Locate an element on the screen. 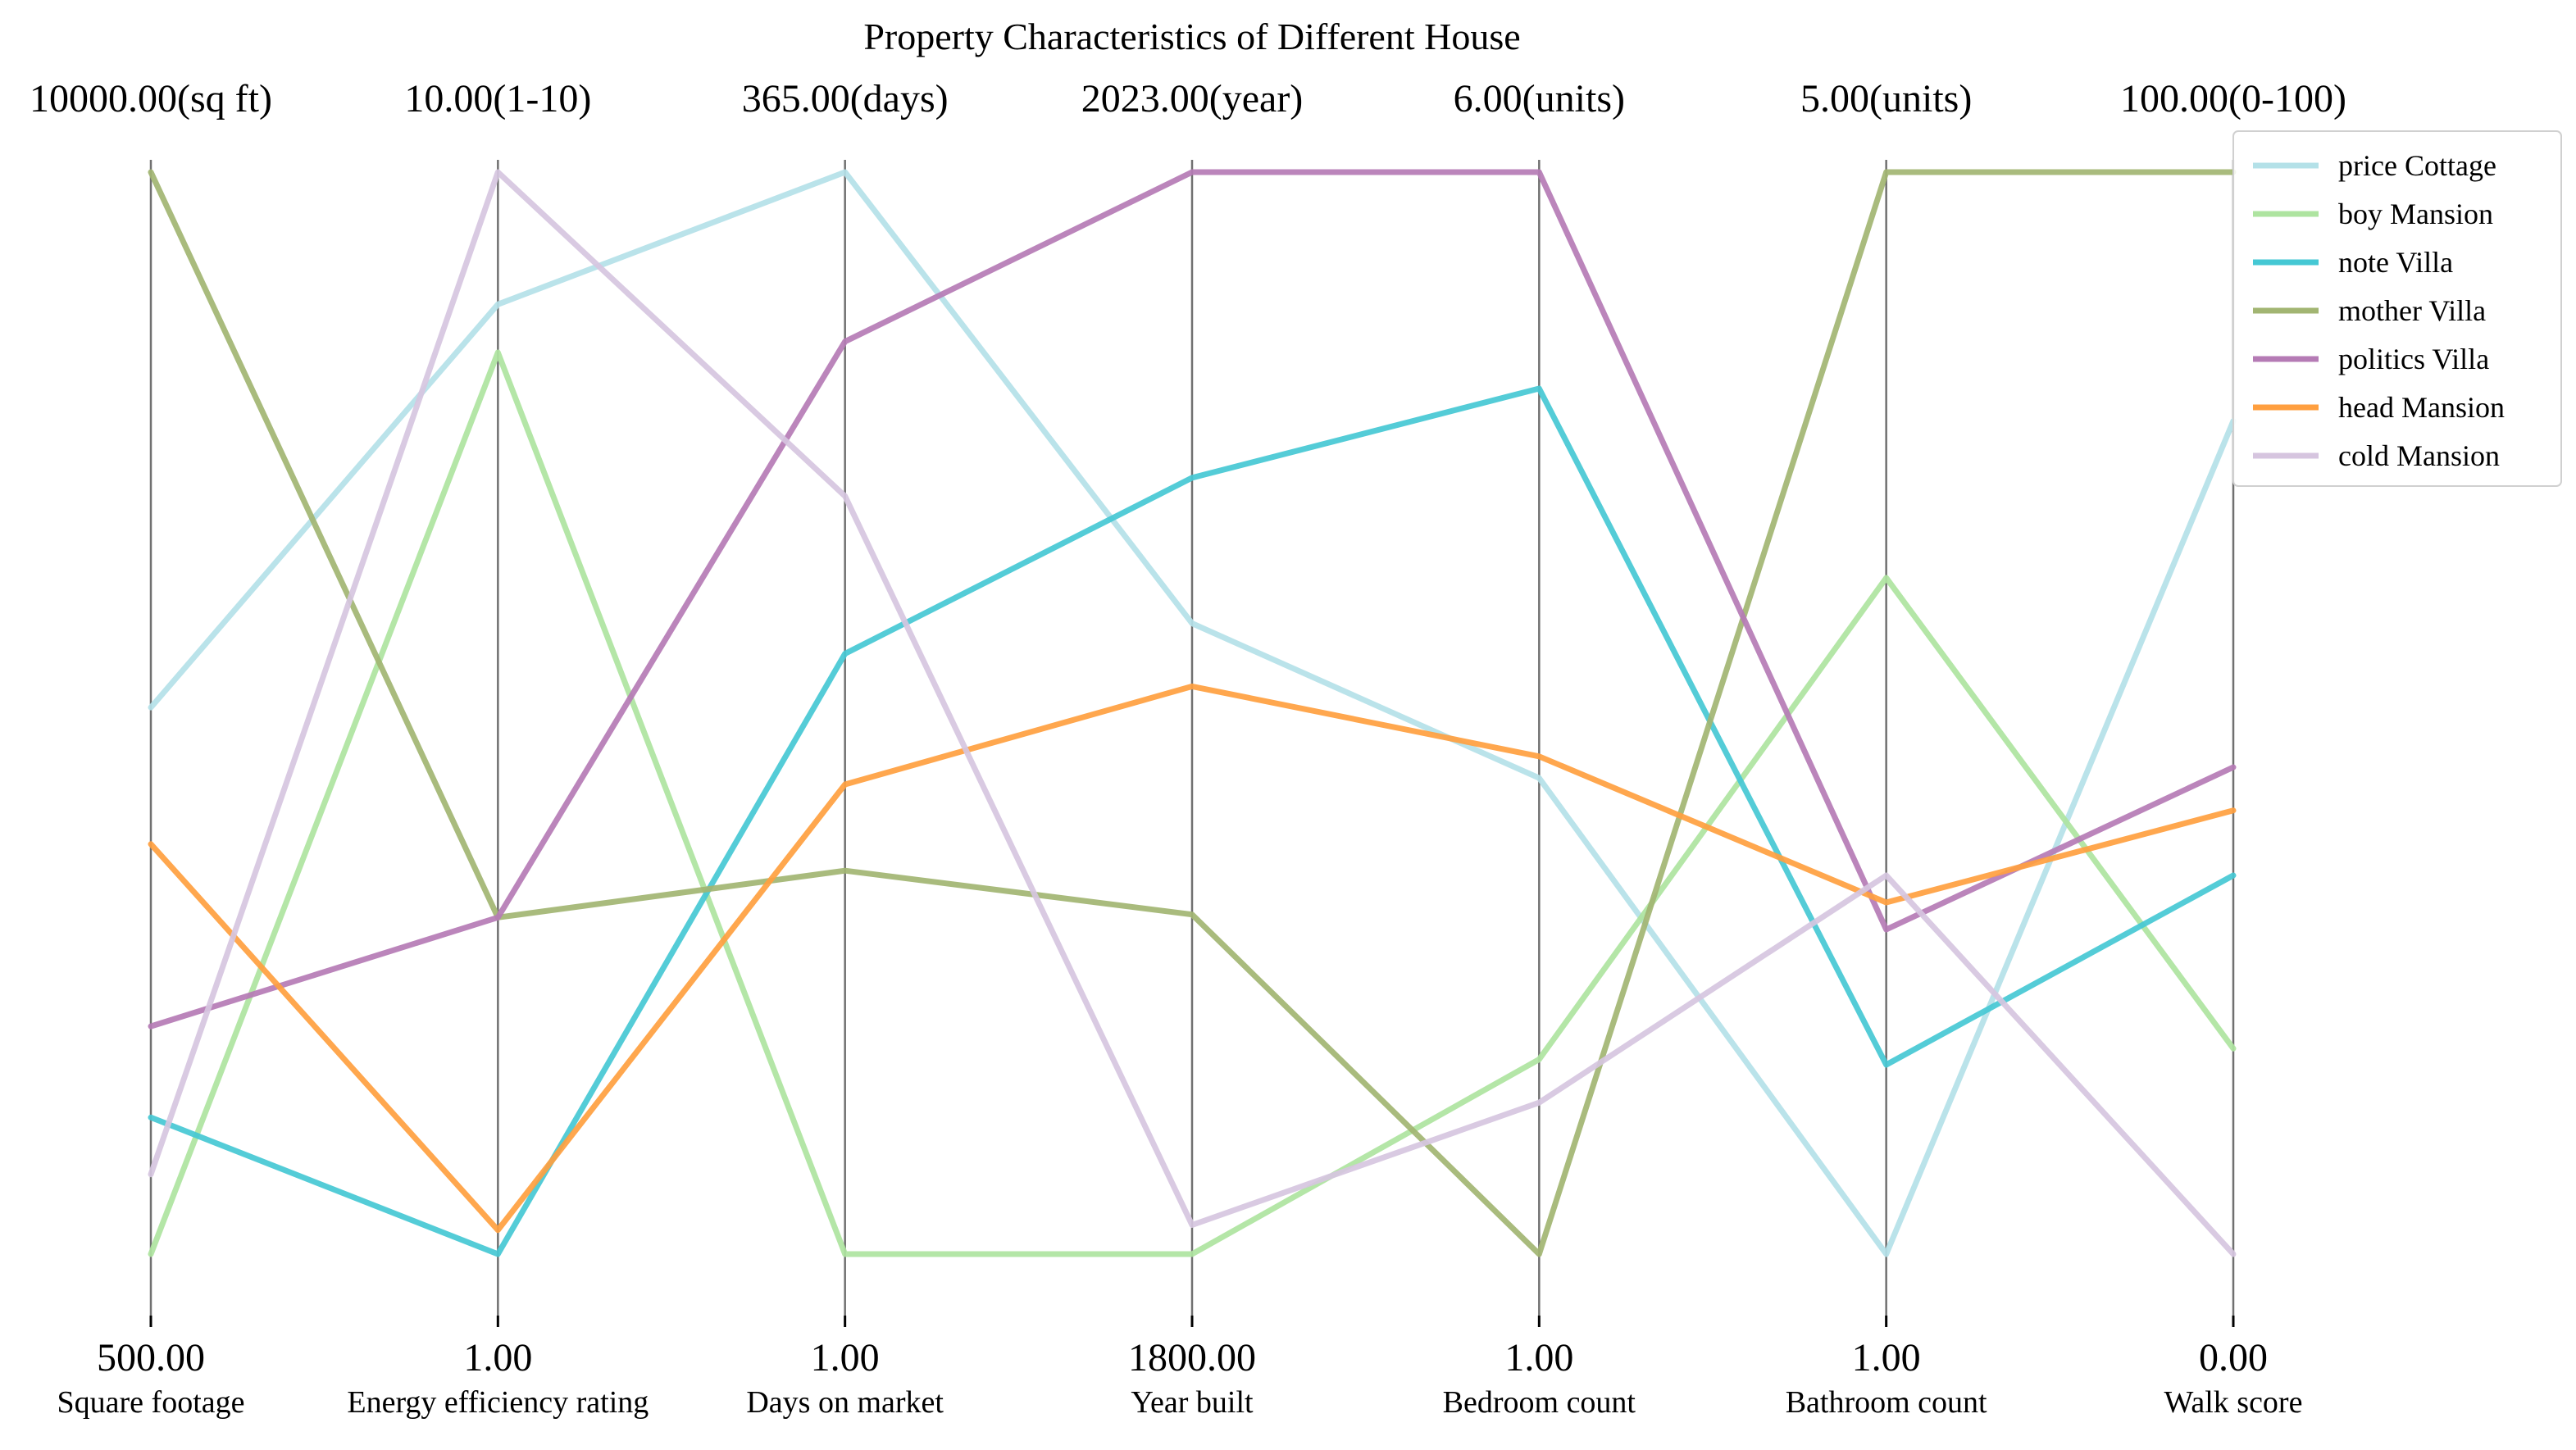 This screenshot has width=2576, height=1450. axis-max-label: 10.00(1-10) is located at coordinates (498, 98).